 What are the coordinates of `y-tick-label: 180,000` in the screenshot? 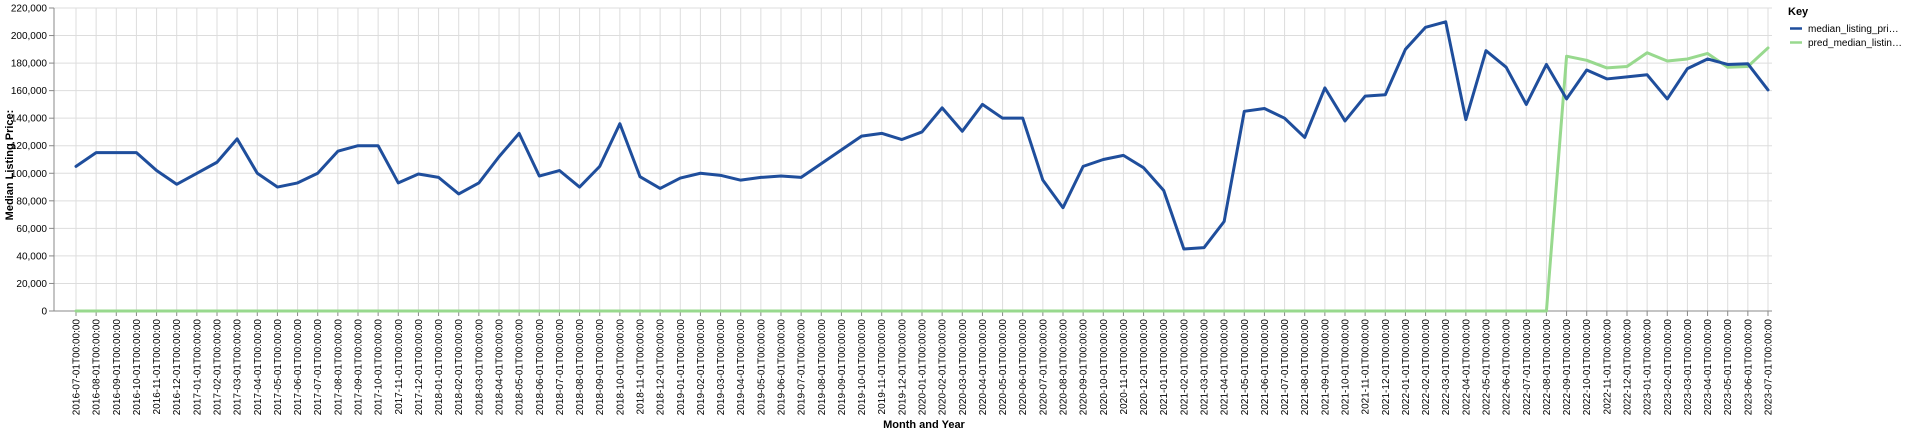 It's located at (29, 64).